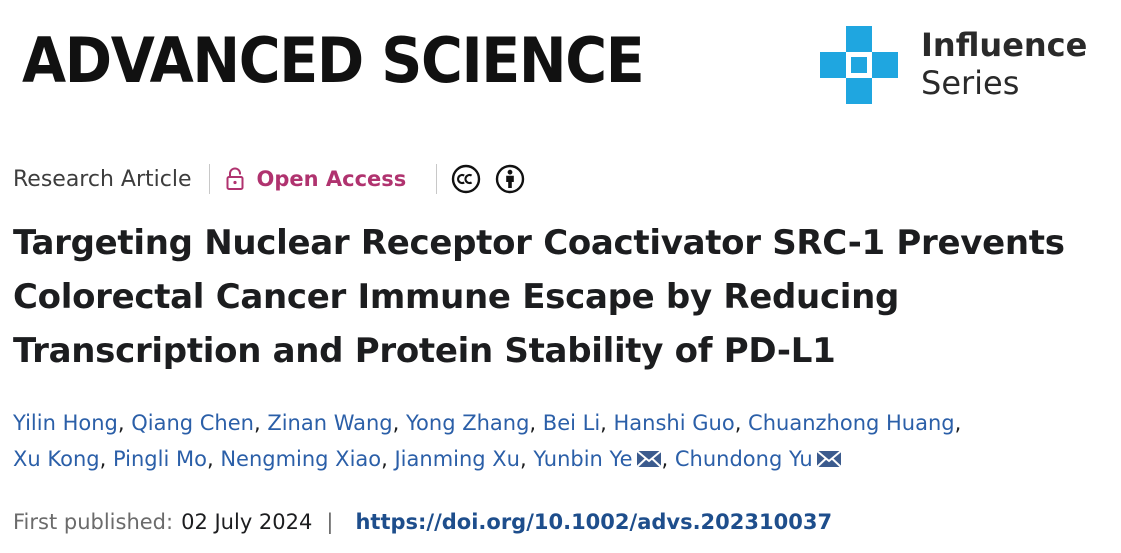  I want to click on author-link: Yilin Hong, so click(65, 423).